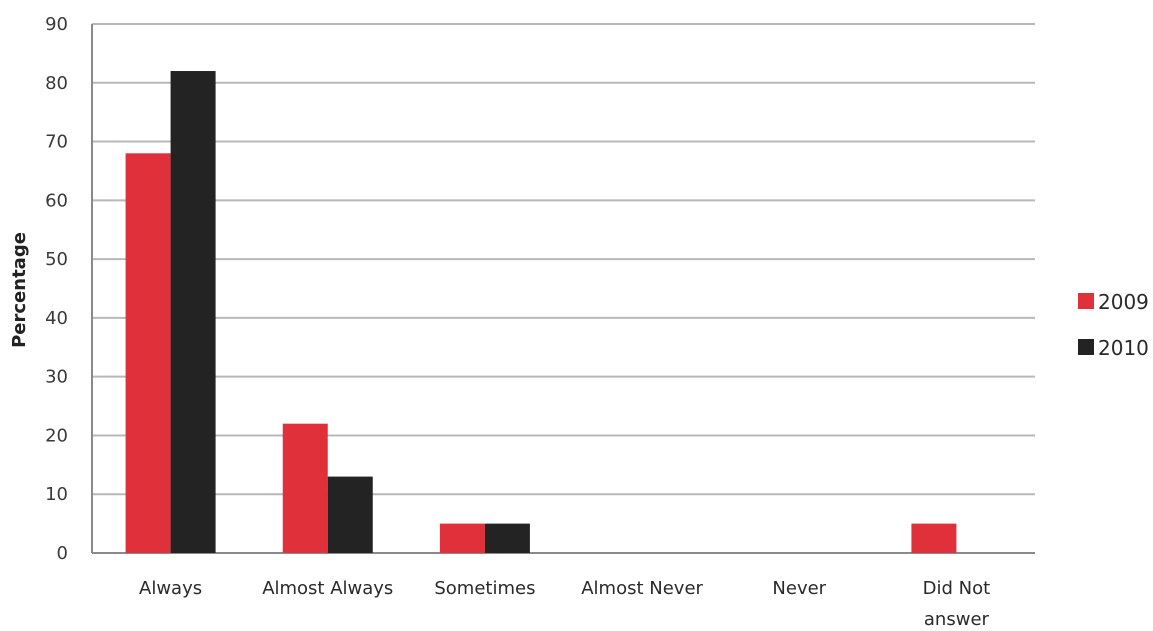 The width and height of the screenshot is (1153, 631). Describe the element at coordinates (56, 289) in the screenshot. I see `y-tick-labels: 0 10 20 30 40 50 60 70 80 90` at that location.